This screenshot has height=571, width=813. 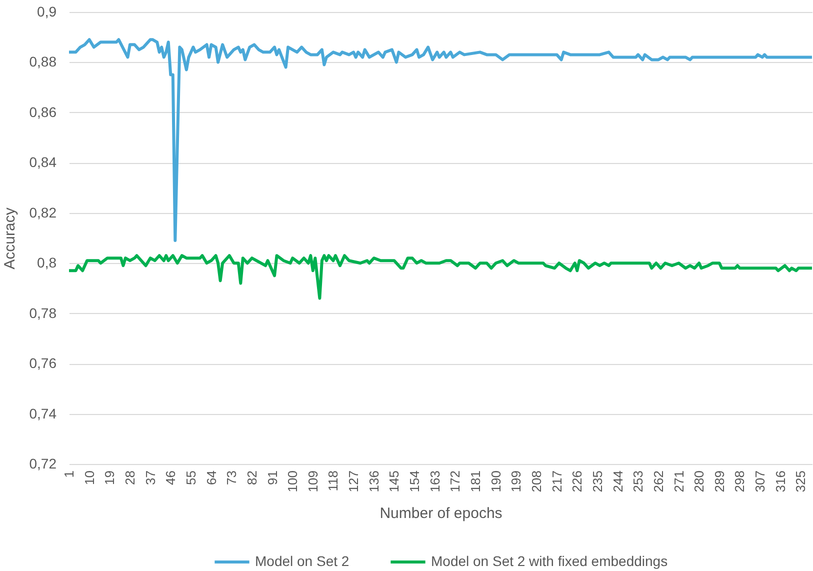 What do you see at coordinates (312, 481) in the screenshot?
I see `x-tick-label: 109` at bounding box center [312, 481].